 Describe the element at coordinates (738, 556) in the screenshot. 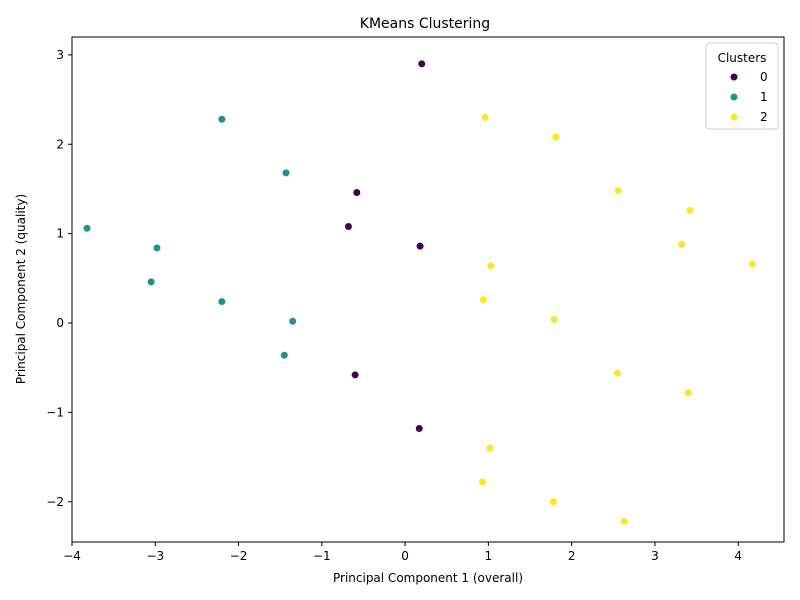

I see `x-tick-label: 4` at that location.